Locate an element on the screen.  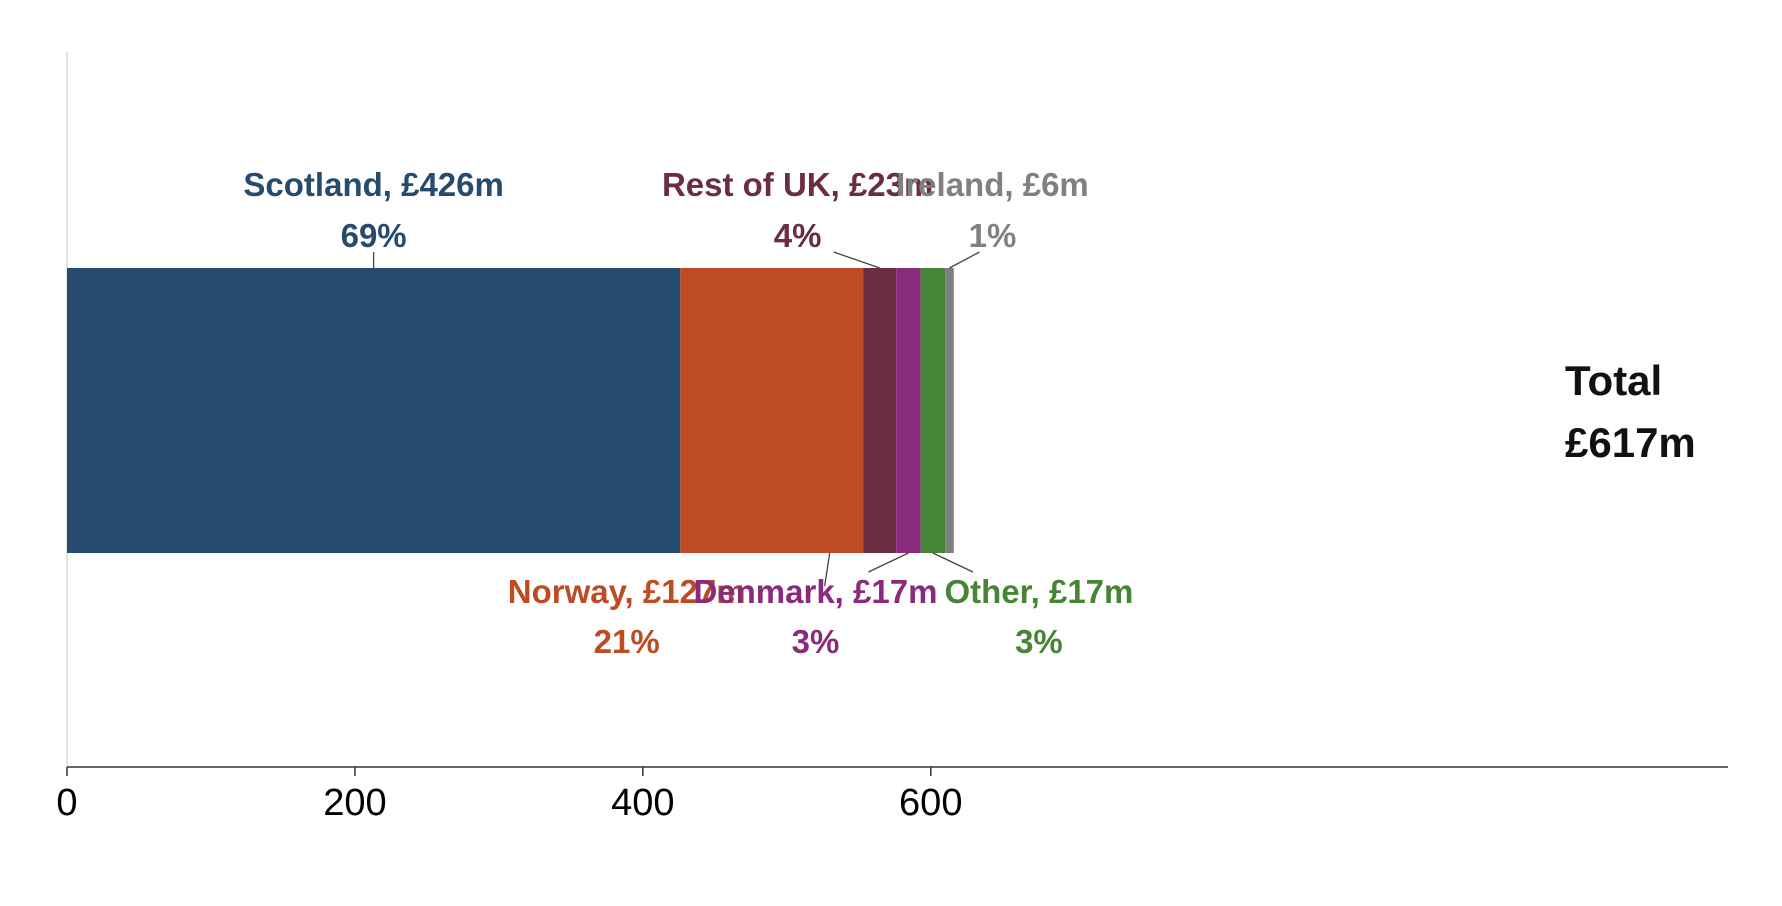
segment-value-label-ireland: Ireland, £6m is located at coordinates (992, 184).